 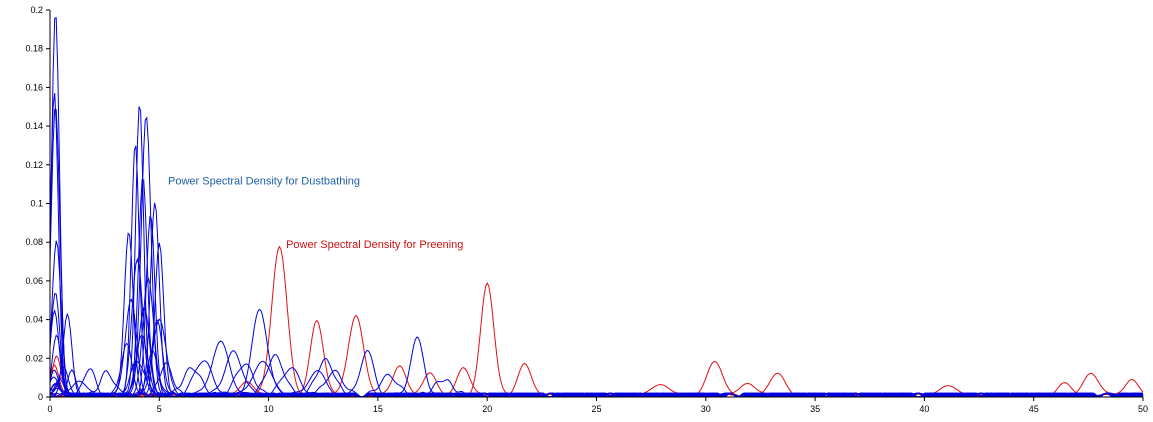 I want to click on y-tick-label: 0.16, so click(x=34, y=87).